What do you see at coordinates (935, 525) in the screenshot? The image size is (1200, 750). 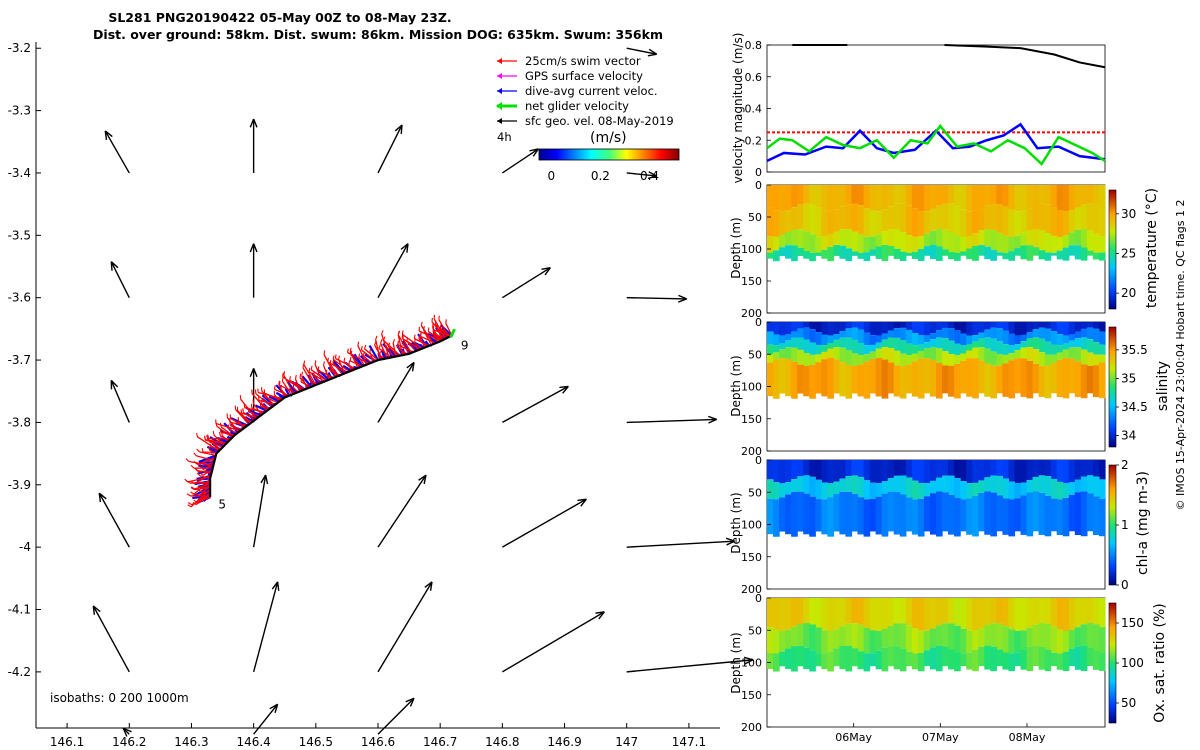 I see `chlorophyll-panel: 0 50 100 150 200 0 1 2` at bounding box center [935, 525].